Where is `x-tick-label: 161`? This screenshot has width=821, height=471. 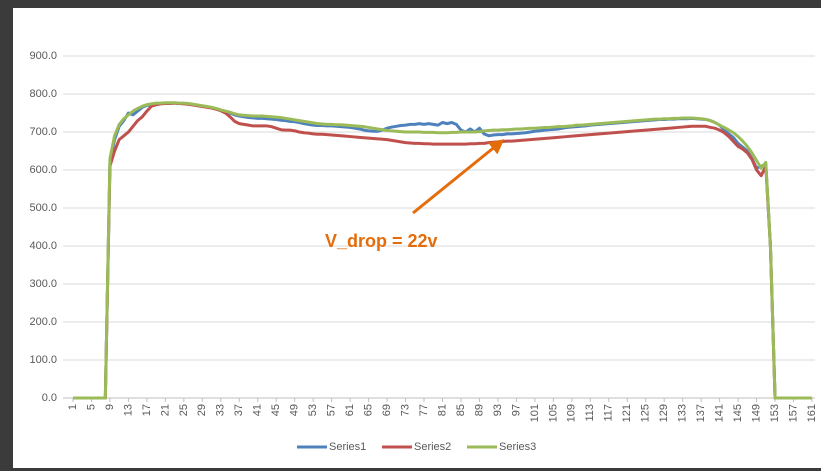
x-tick-label: 161 is located at coordinates (812, 413).